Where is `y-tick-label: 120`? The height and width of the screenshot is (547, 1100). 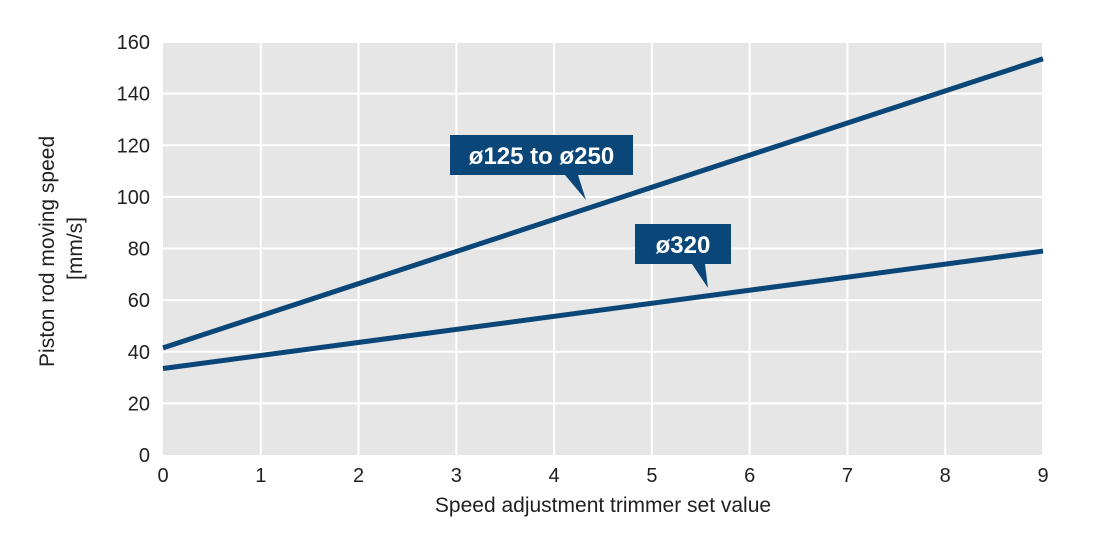 y-tick-label: 120 is located at coordinates (133, 146).